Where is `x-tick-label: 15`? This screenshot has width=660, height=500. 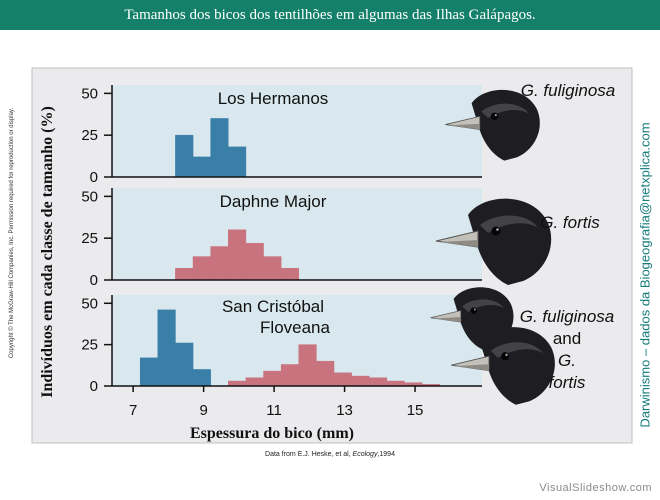 x-tick-label: 15 is located at coordinates (415, 410).